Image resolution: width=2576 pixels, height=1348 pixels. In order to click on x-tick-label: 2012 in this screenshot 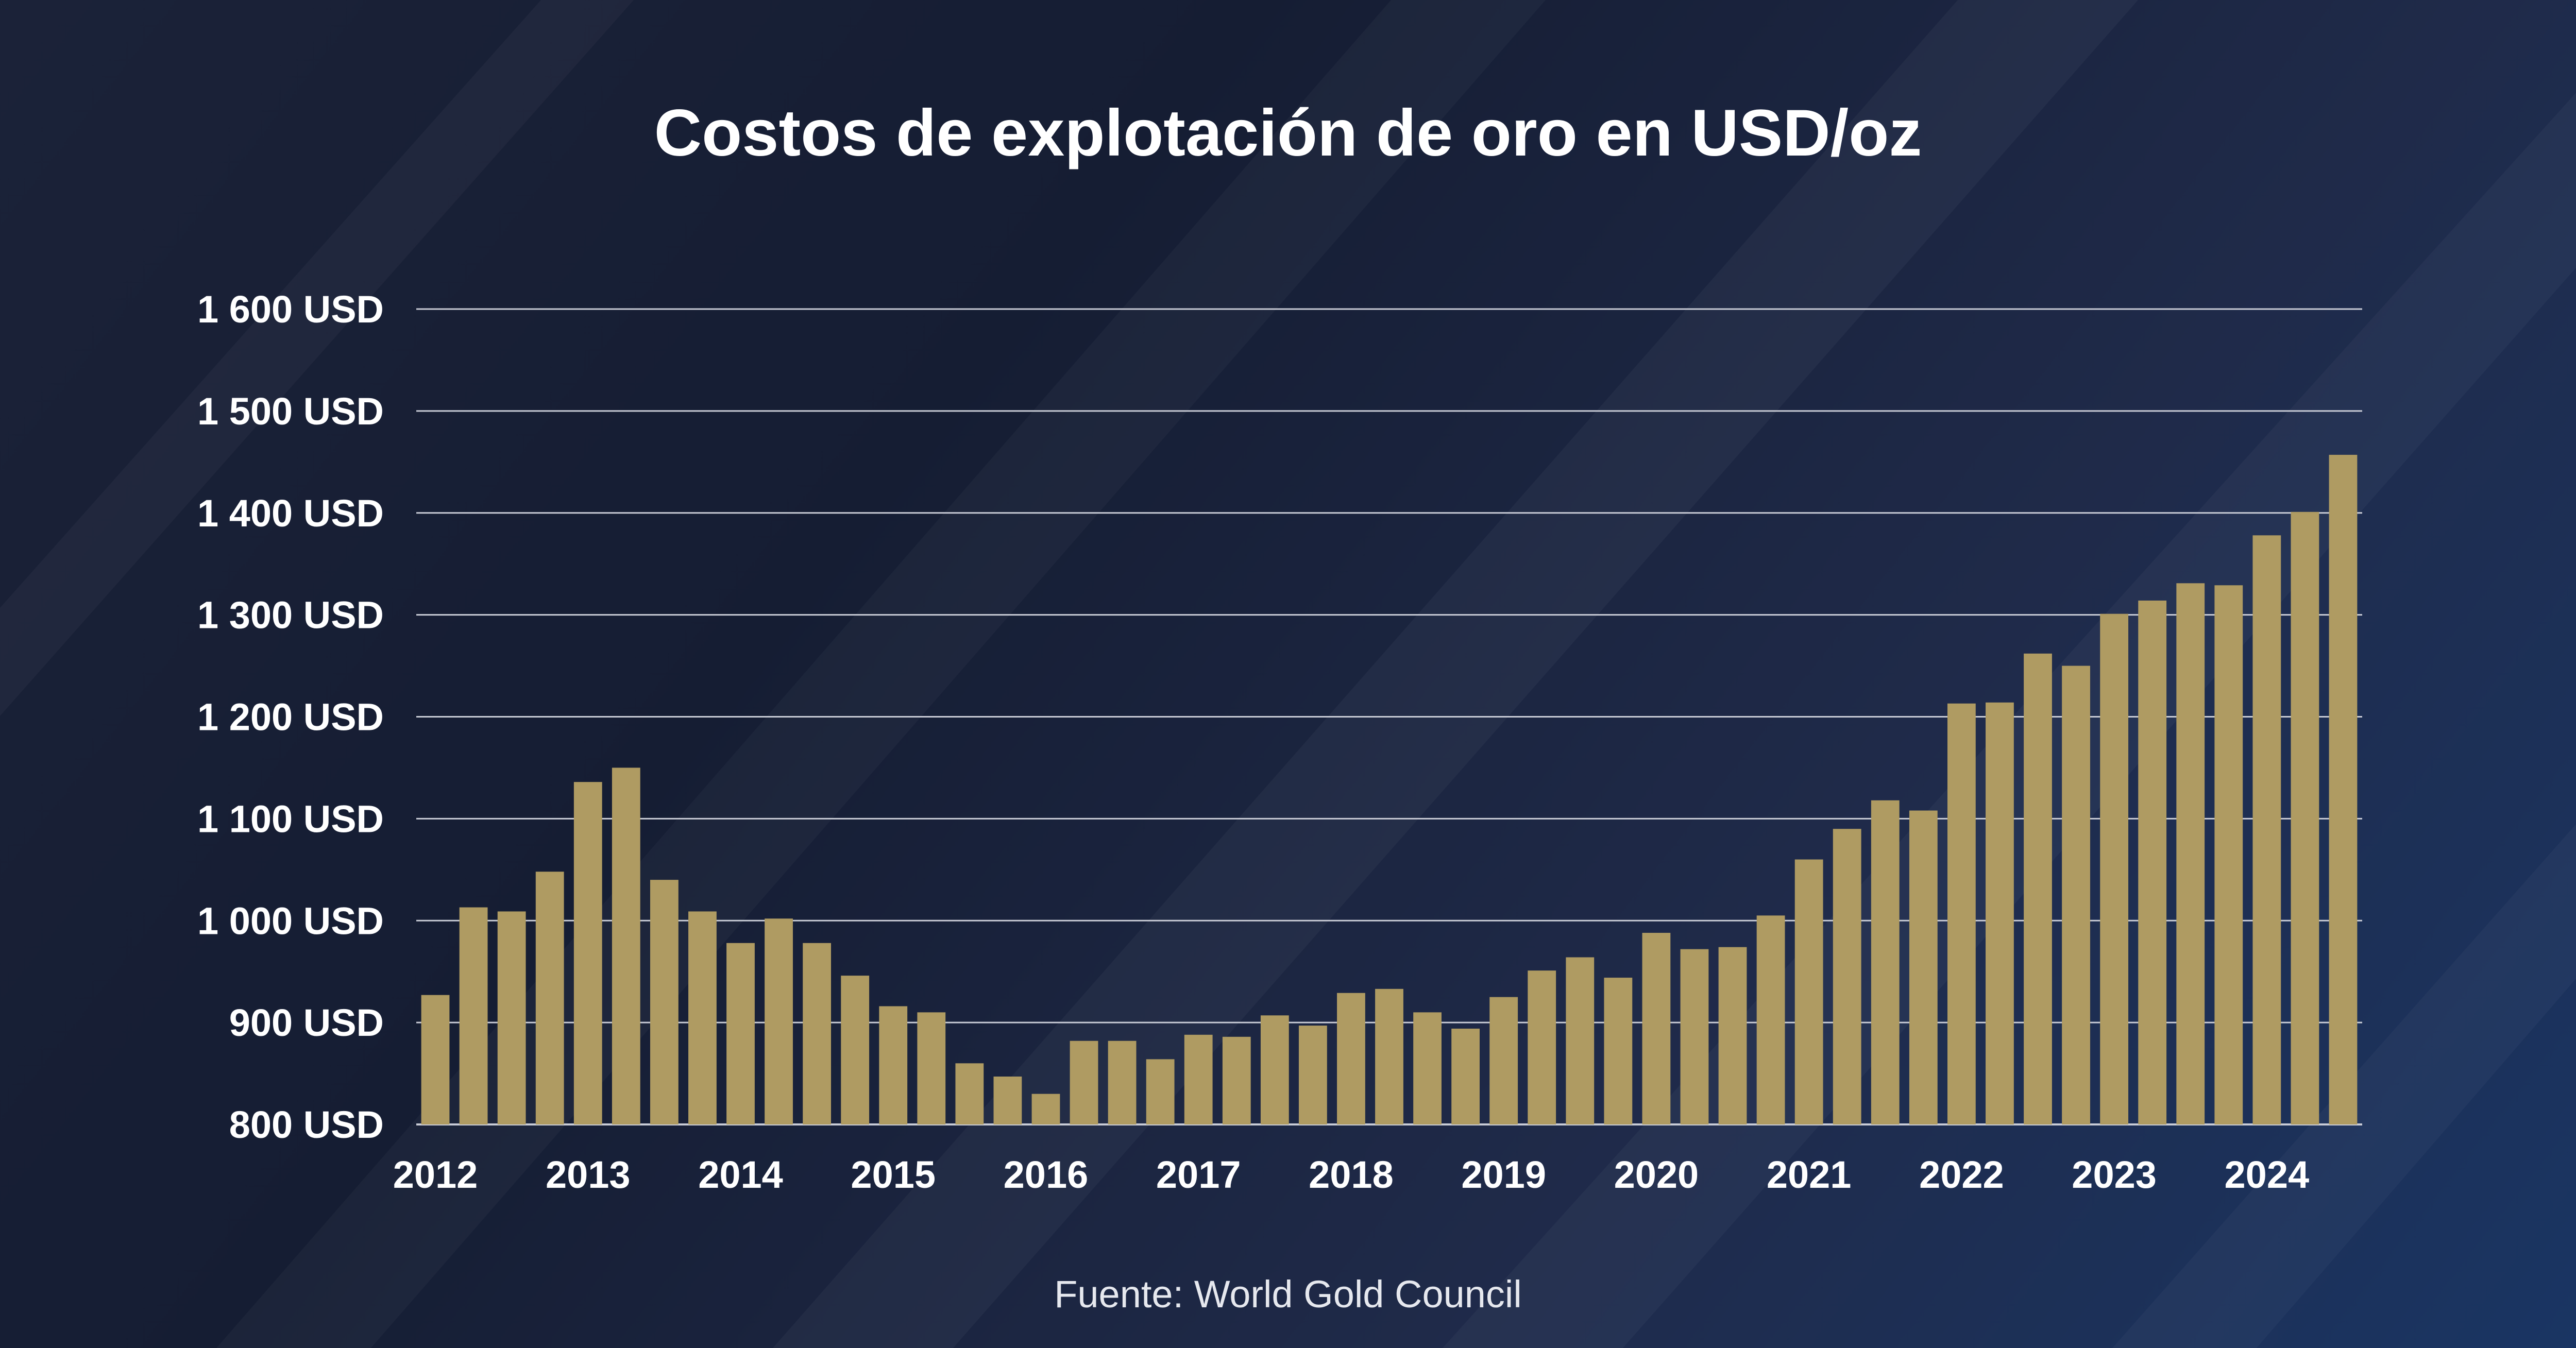, I will do `click(435, 1174)`.